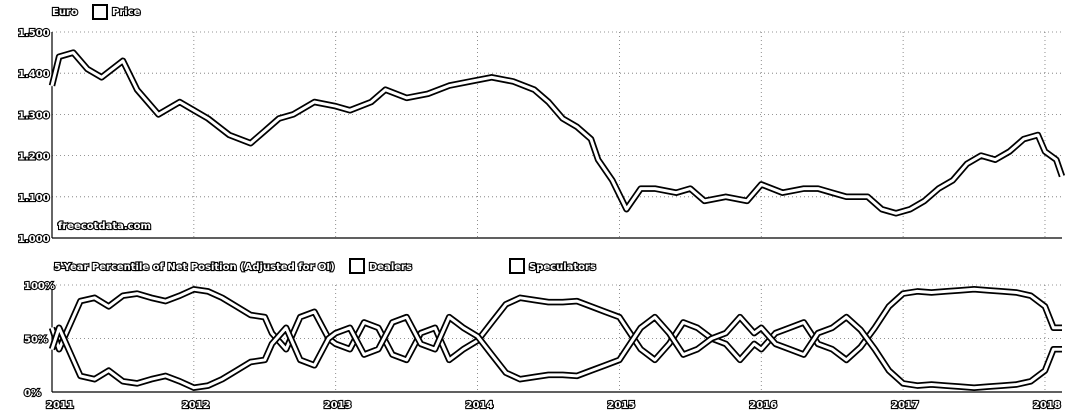  I want to click on price-y-tick: 1.200, so click(34, 157).